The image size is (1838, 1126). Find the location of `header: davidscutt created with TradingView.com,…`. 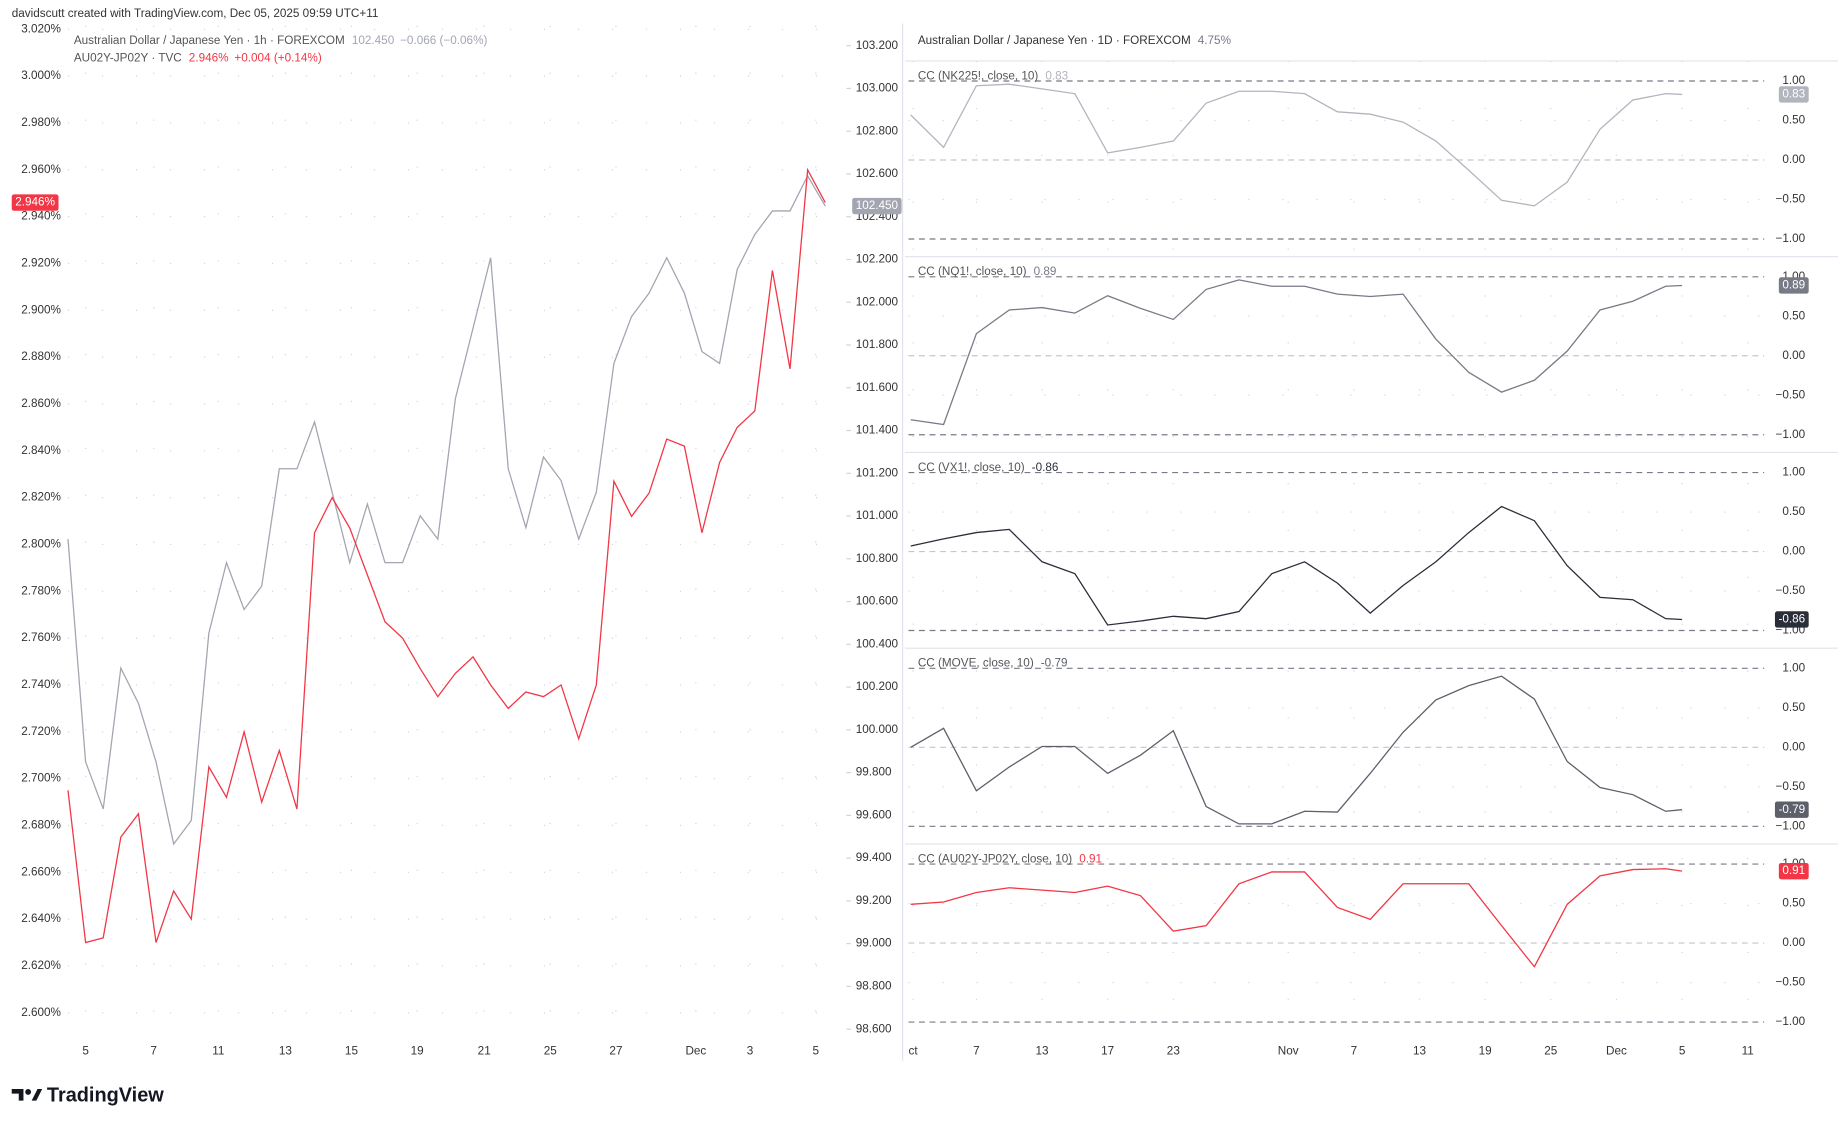

header: davidscutt created with TradingView.com,… is located at coordinates (195, 13).